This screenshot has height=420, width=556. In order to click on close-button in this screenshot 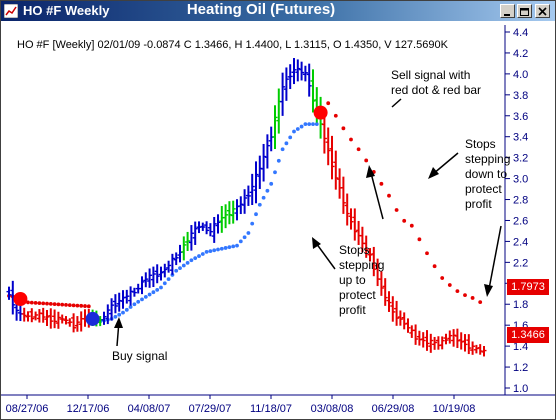, I will do `click(542, 11)`.